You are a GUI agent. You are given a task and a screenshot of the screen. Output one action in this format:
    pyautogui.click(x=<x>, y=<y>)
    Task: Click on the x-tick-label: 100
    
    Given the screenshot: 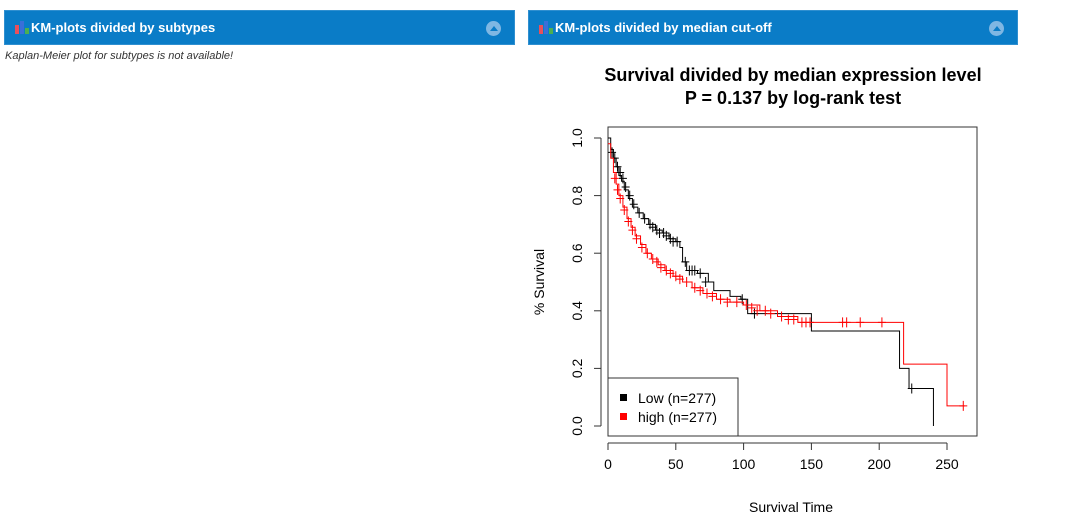 What is the action you would take?
    pyautogui.click(x=744, y=464)
    